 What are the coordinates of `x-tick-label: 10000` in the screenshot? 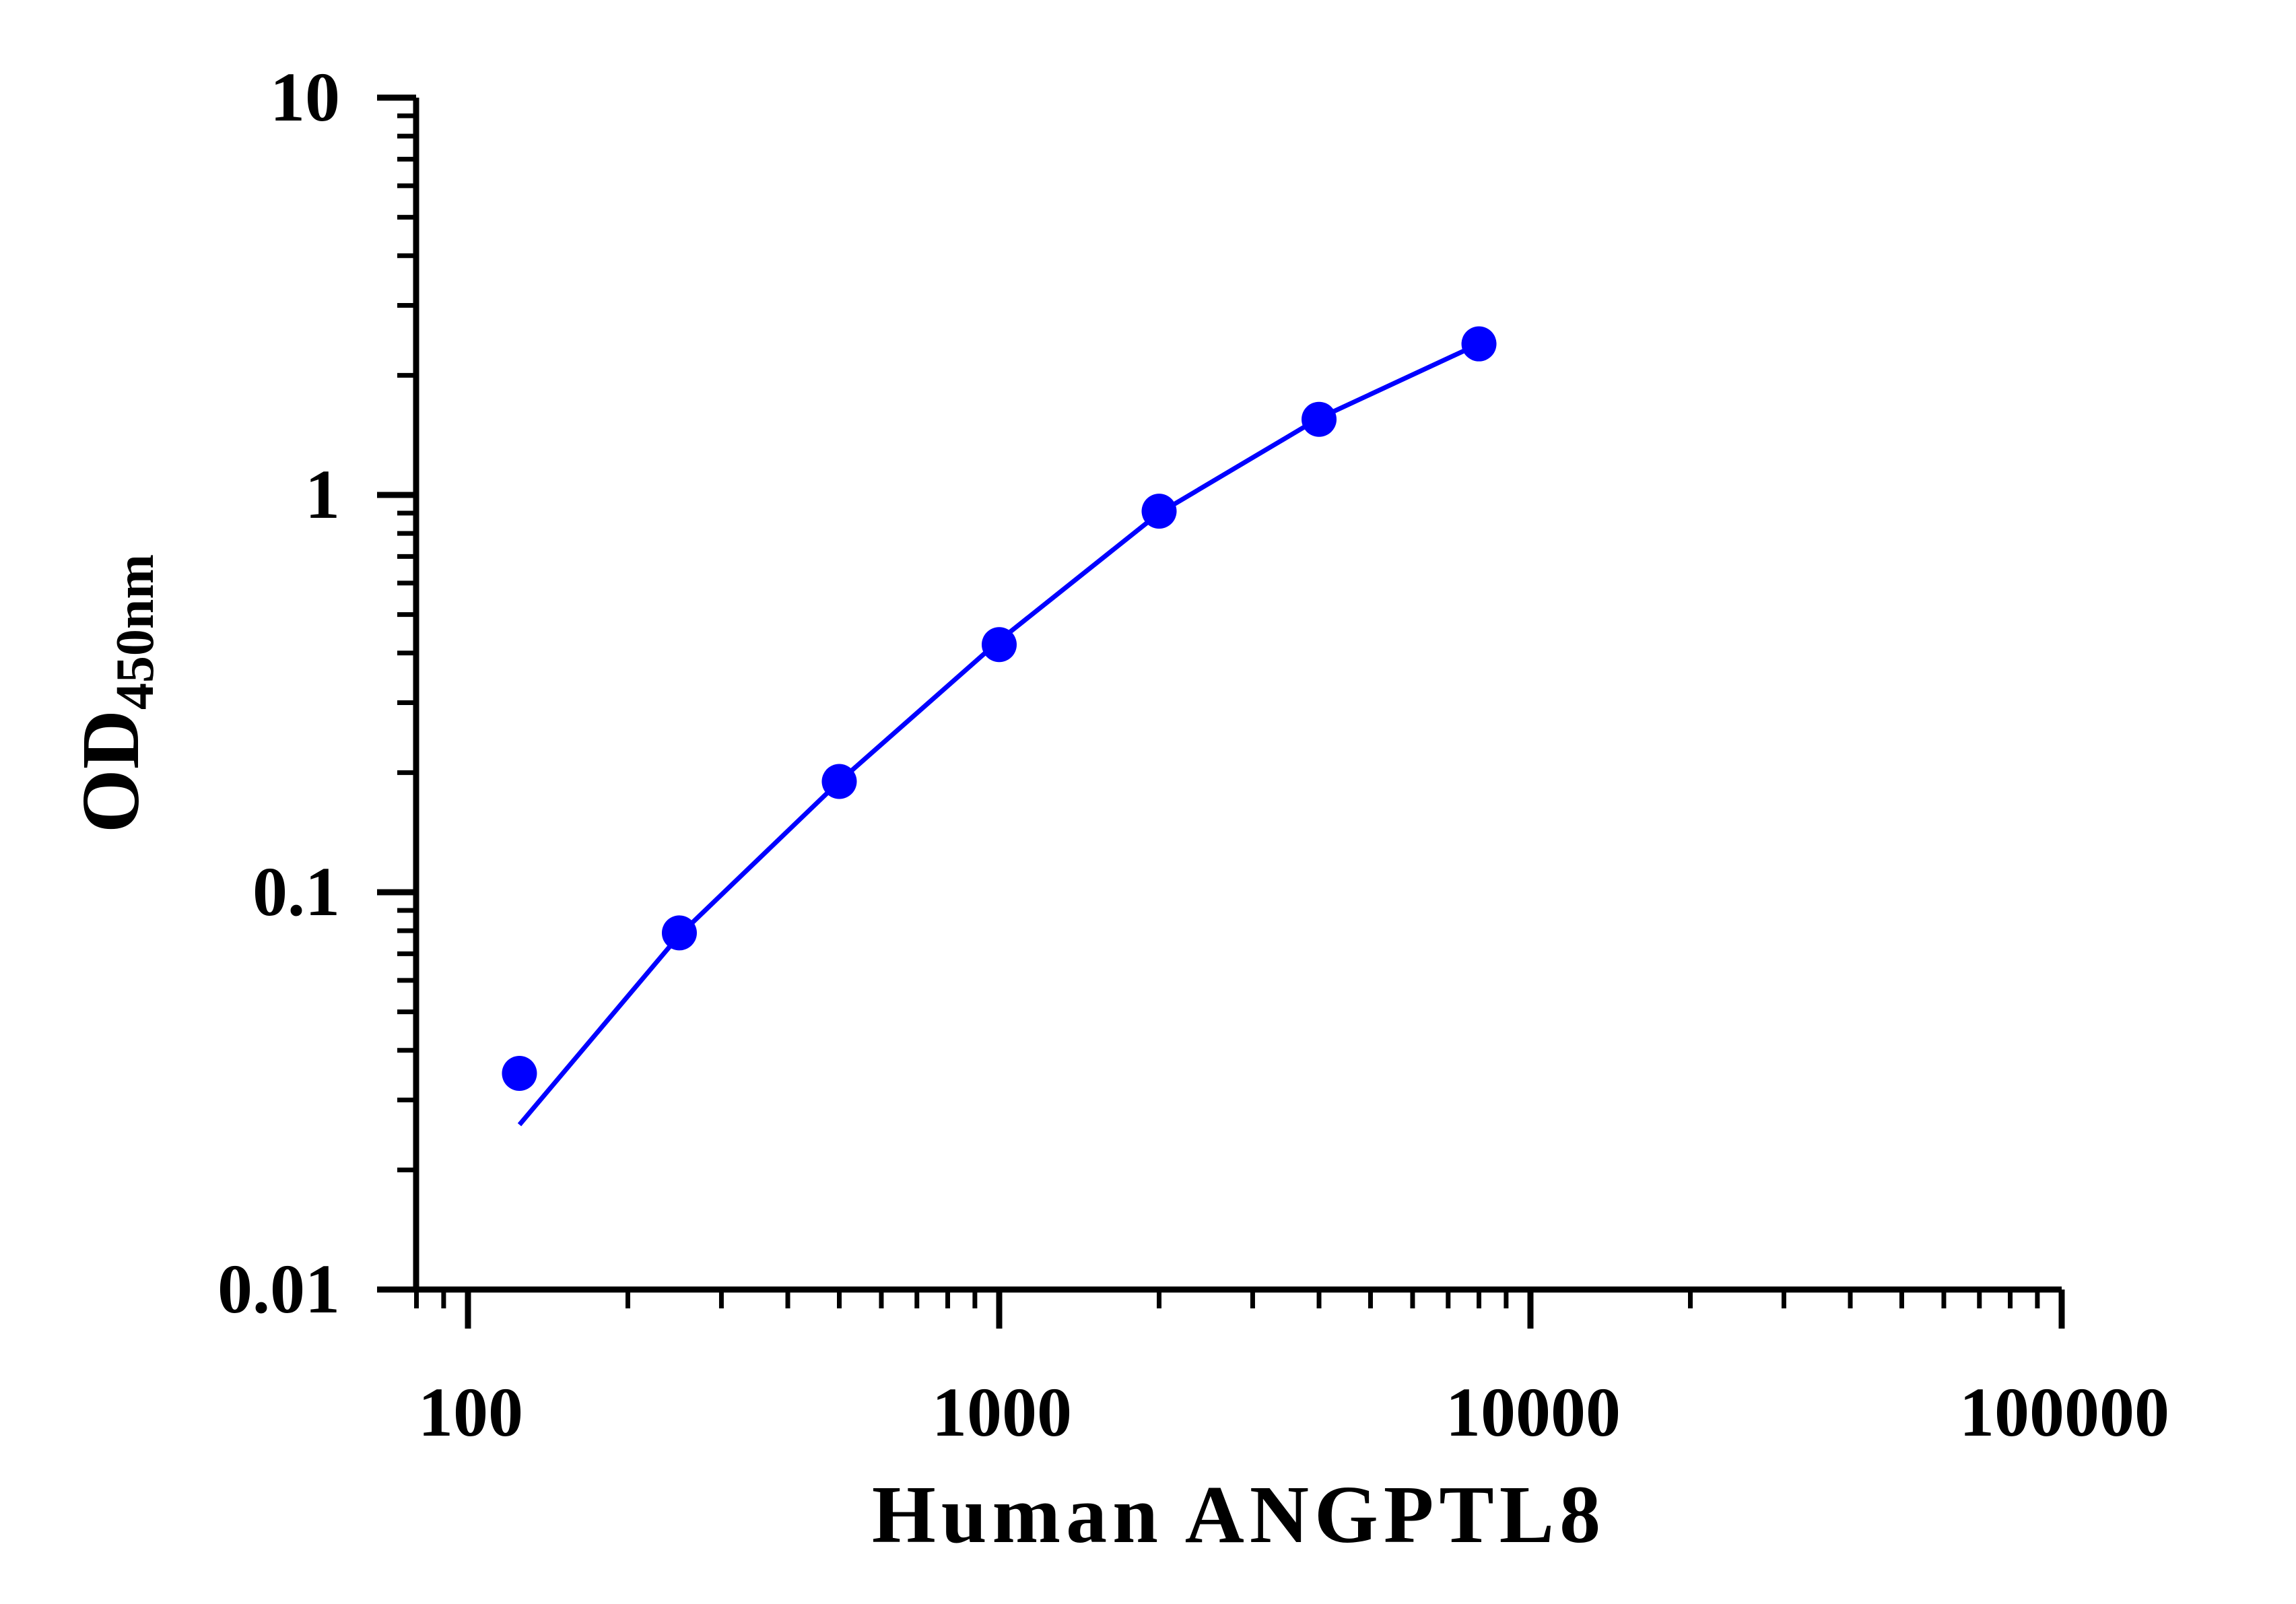 It's located at (1534, 1412).